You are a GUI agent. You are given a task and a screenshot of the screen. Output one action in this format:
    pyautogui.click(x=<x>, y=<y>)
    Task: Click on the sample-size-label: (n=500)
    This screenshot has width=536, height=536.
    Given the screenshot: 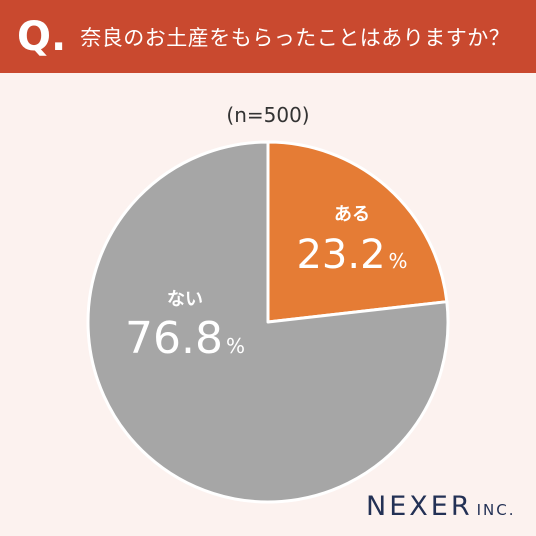 What is the action you would take?
    pyautogui.click(x=268, y=115)
    